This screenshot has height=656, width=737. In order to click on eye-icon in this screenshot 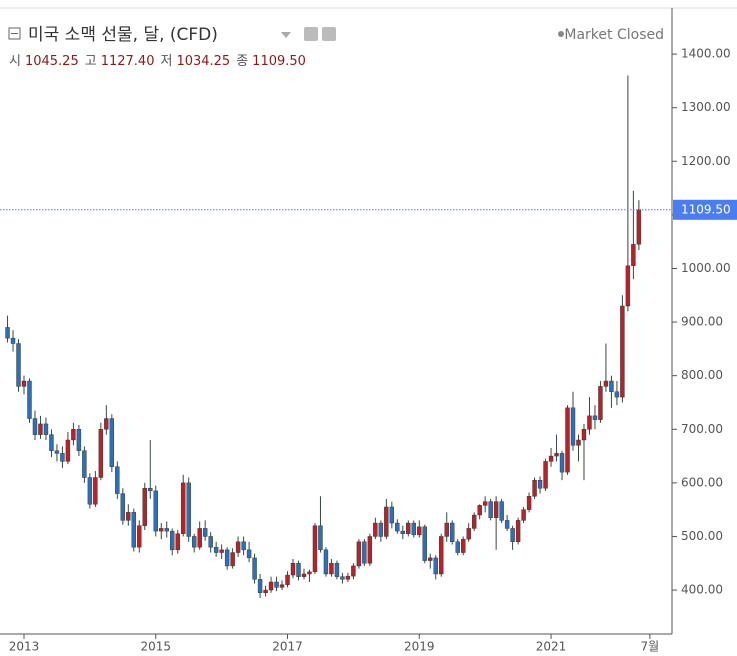, I will do `click(311, 34)`.